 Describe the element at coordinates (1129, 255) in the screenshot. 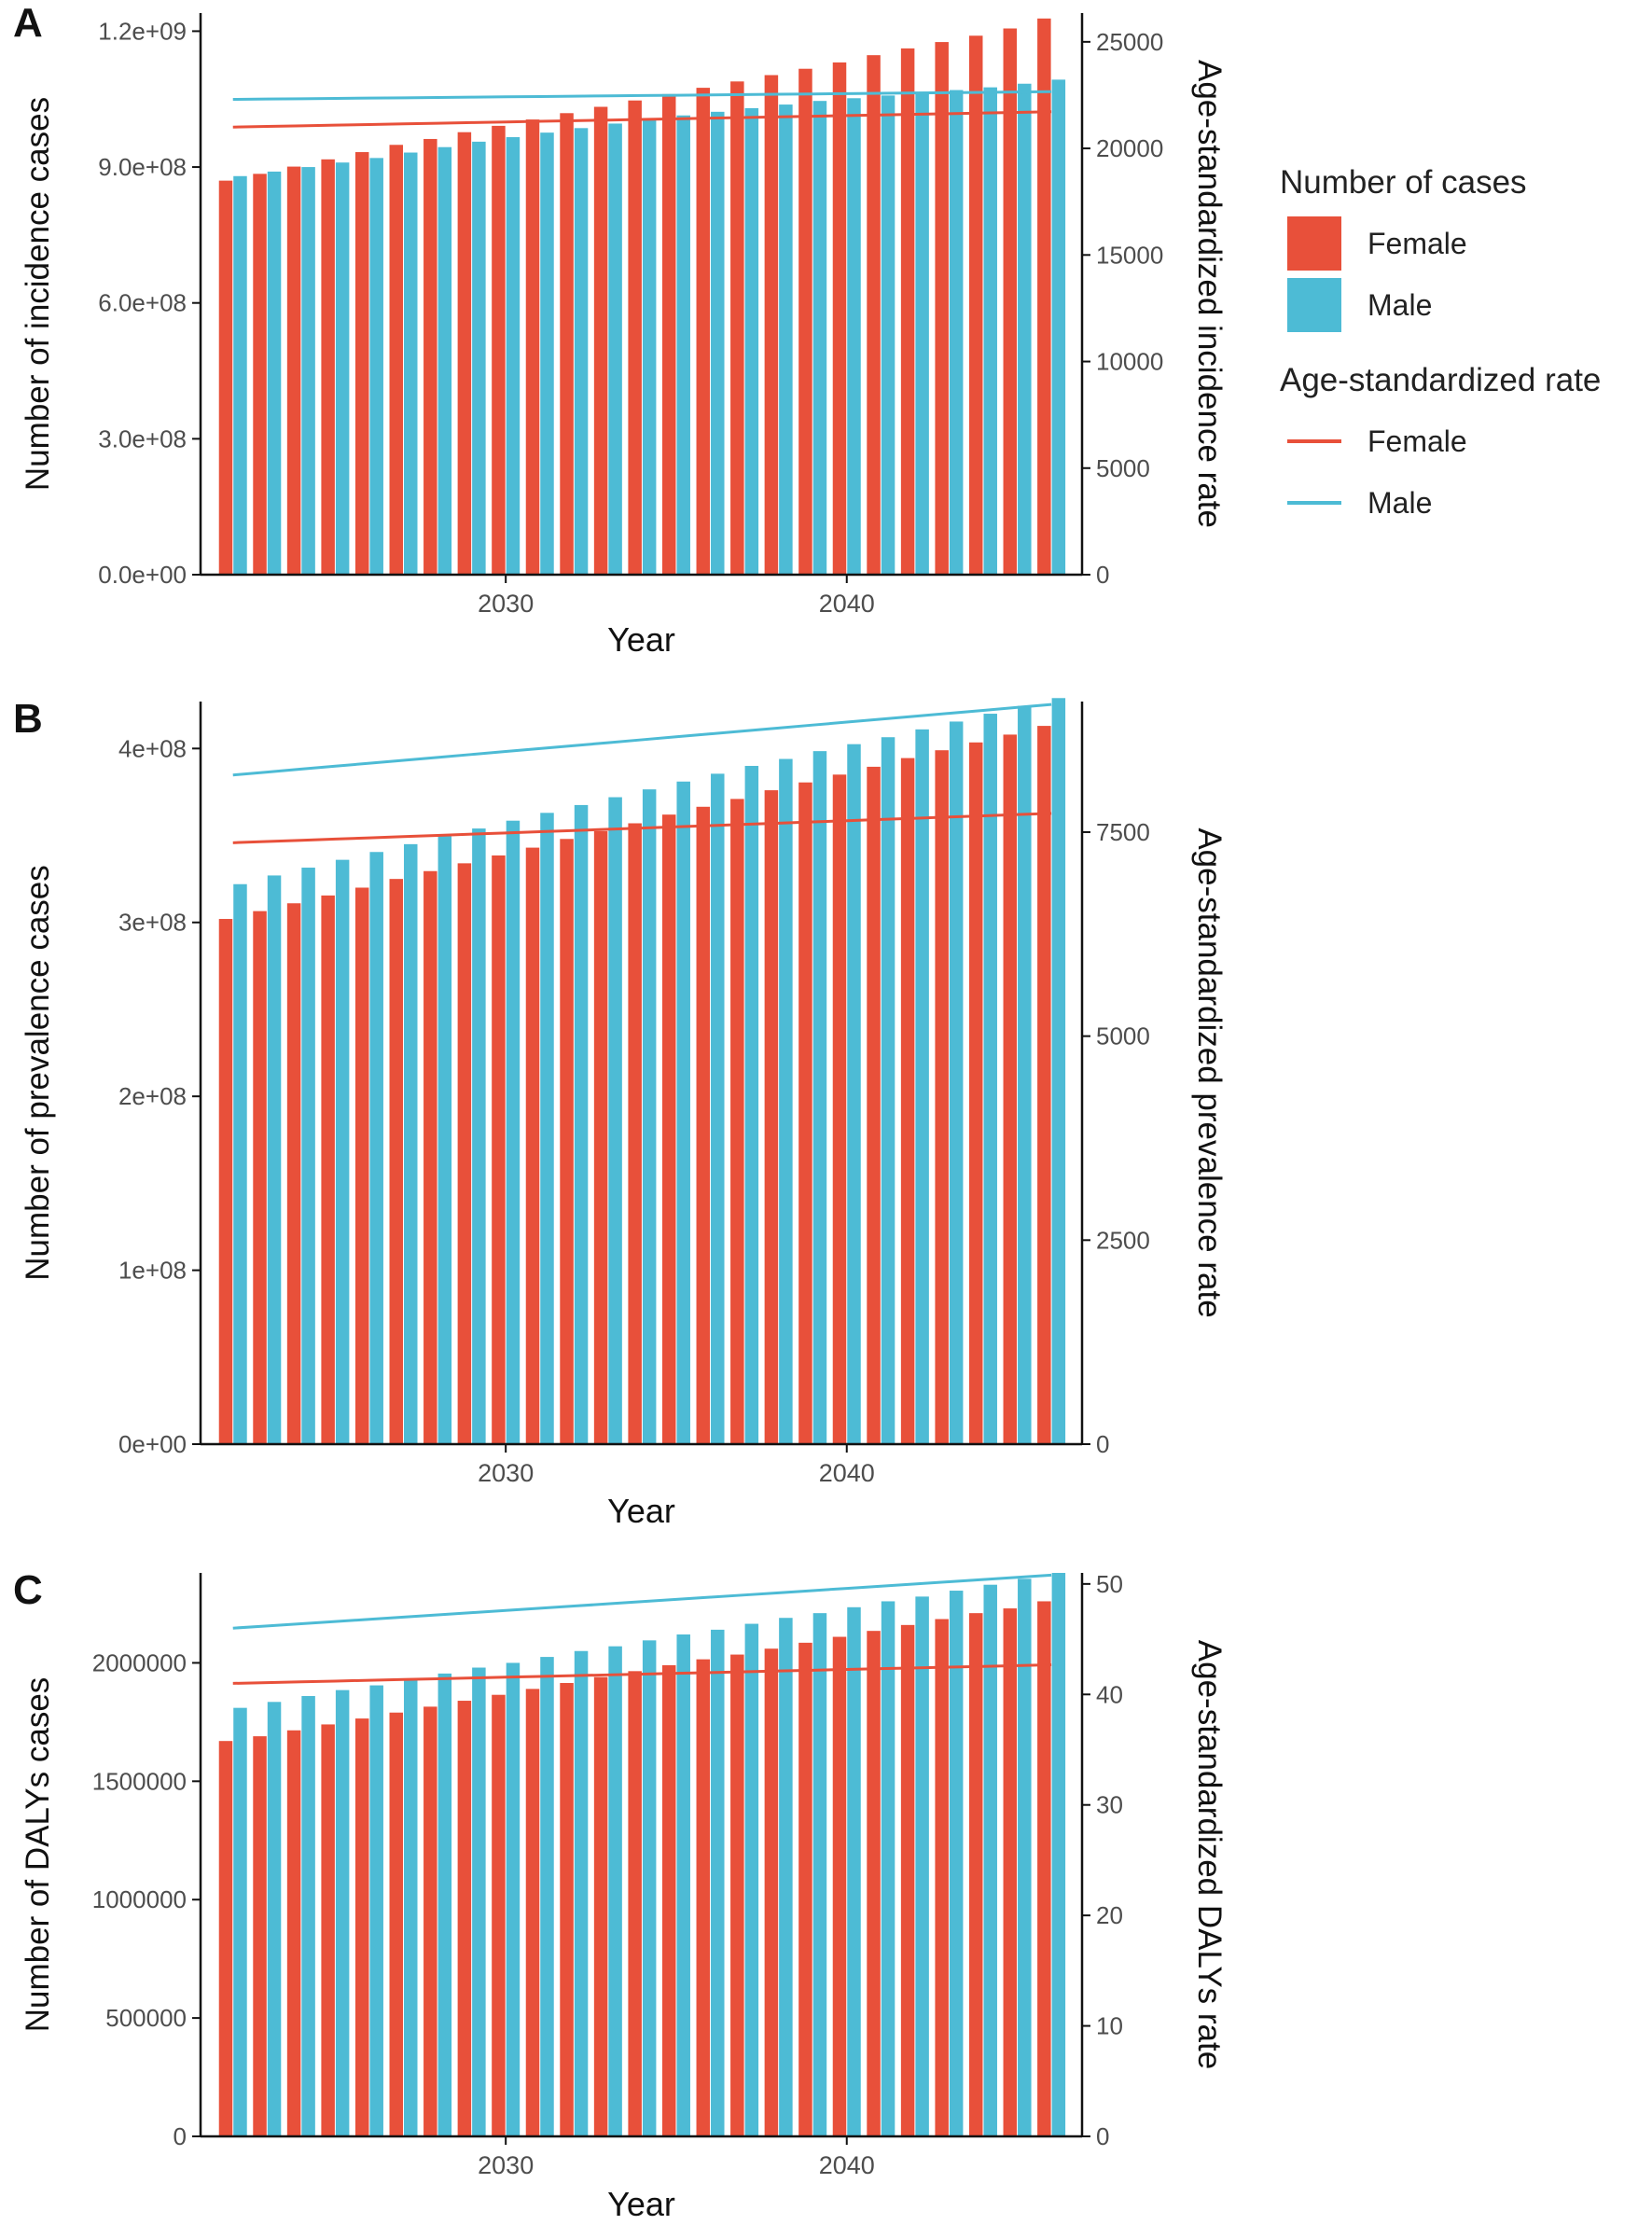

I see `y2tick-label-a-3: 15000` at that location.